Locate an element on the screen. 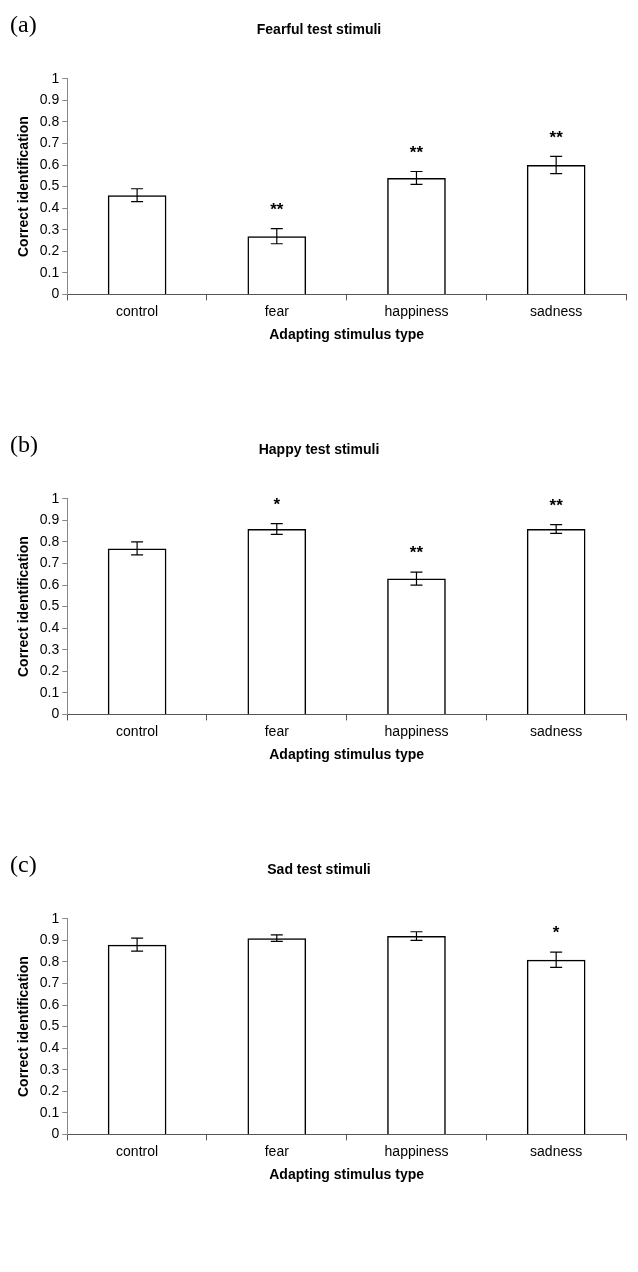 The image size is (638, 1272). chart-title: Fearful test stimuli is located at coordinates (319, 29).